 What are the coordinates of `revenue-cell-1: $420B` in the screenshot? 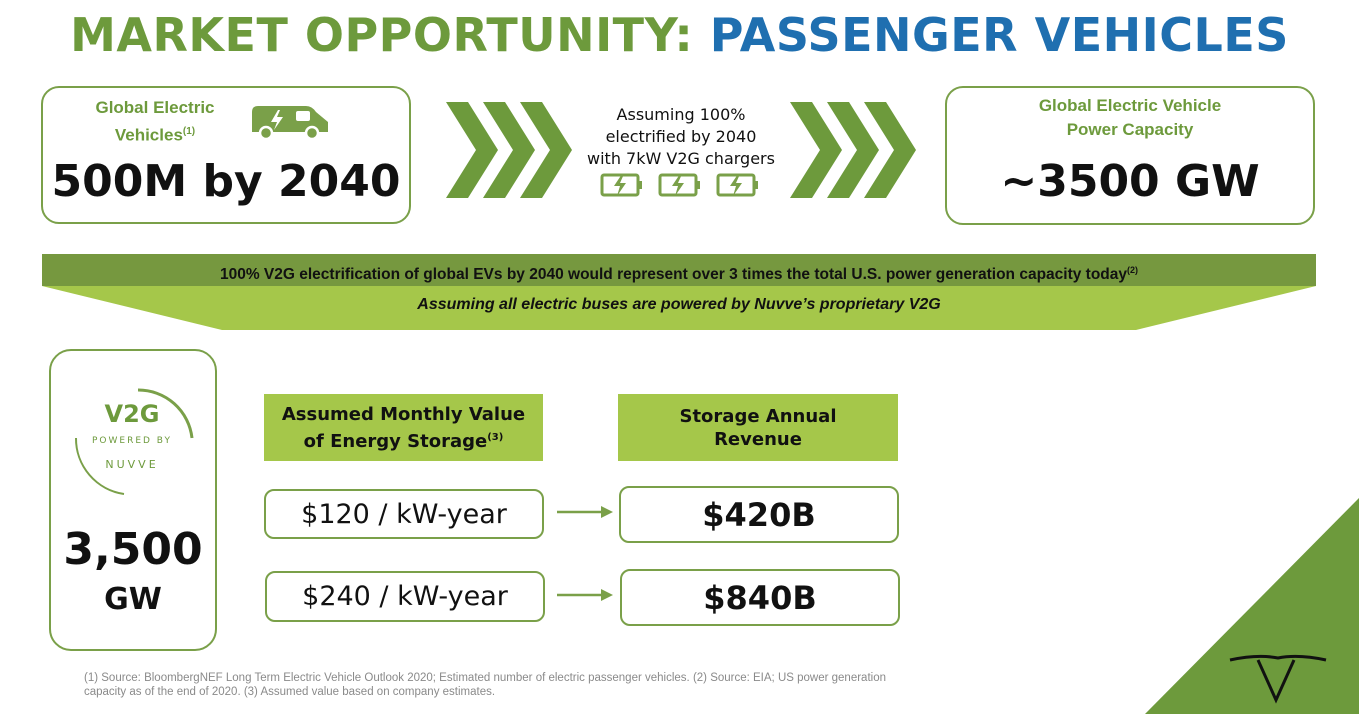 It's located at (759, 514).